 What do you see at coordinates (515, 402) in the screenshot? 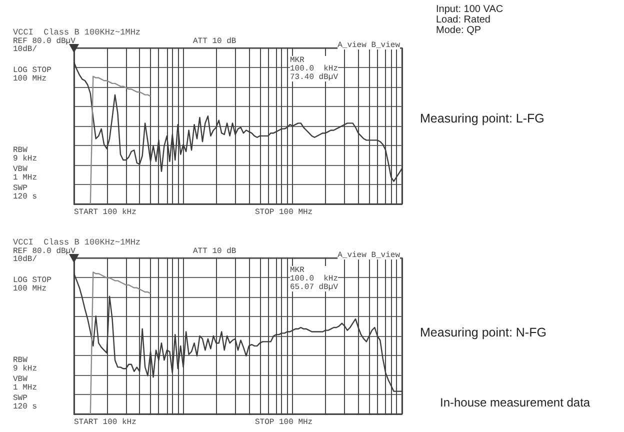
I see `text: In-house measurement data` at bounding box center [515, 402].